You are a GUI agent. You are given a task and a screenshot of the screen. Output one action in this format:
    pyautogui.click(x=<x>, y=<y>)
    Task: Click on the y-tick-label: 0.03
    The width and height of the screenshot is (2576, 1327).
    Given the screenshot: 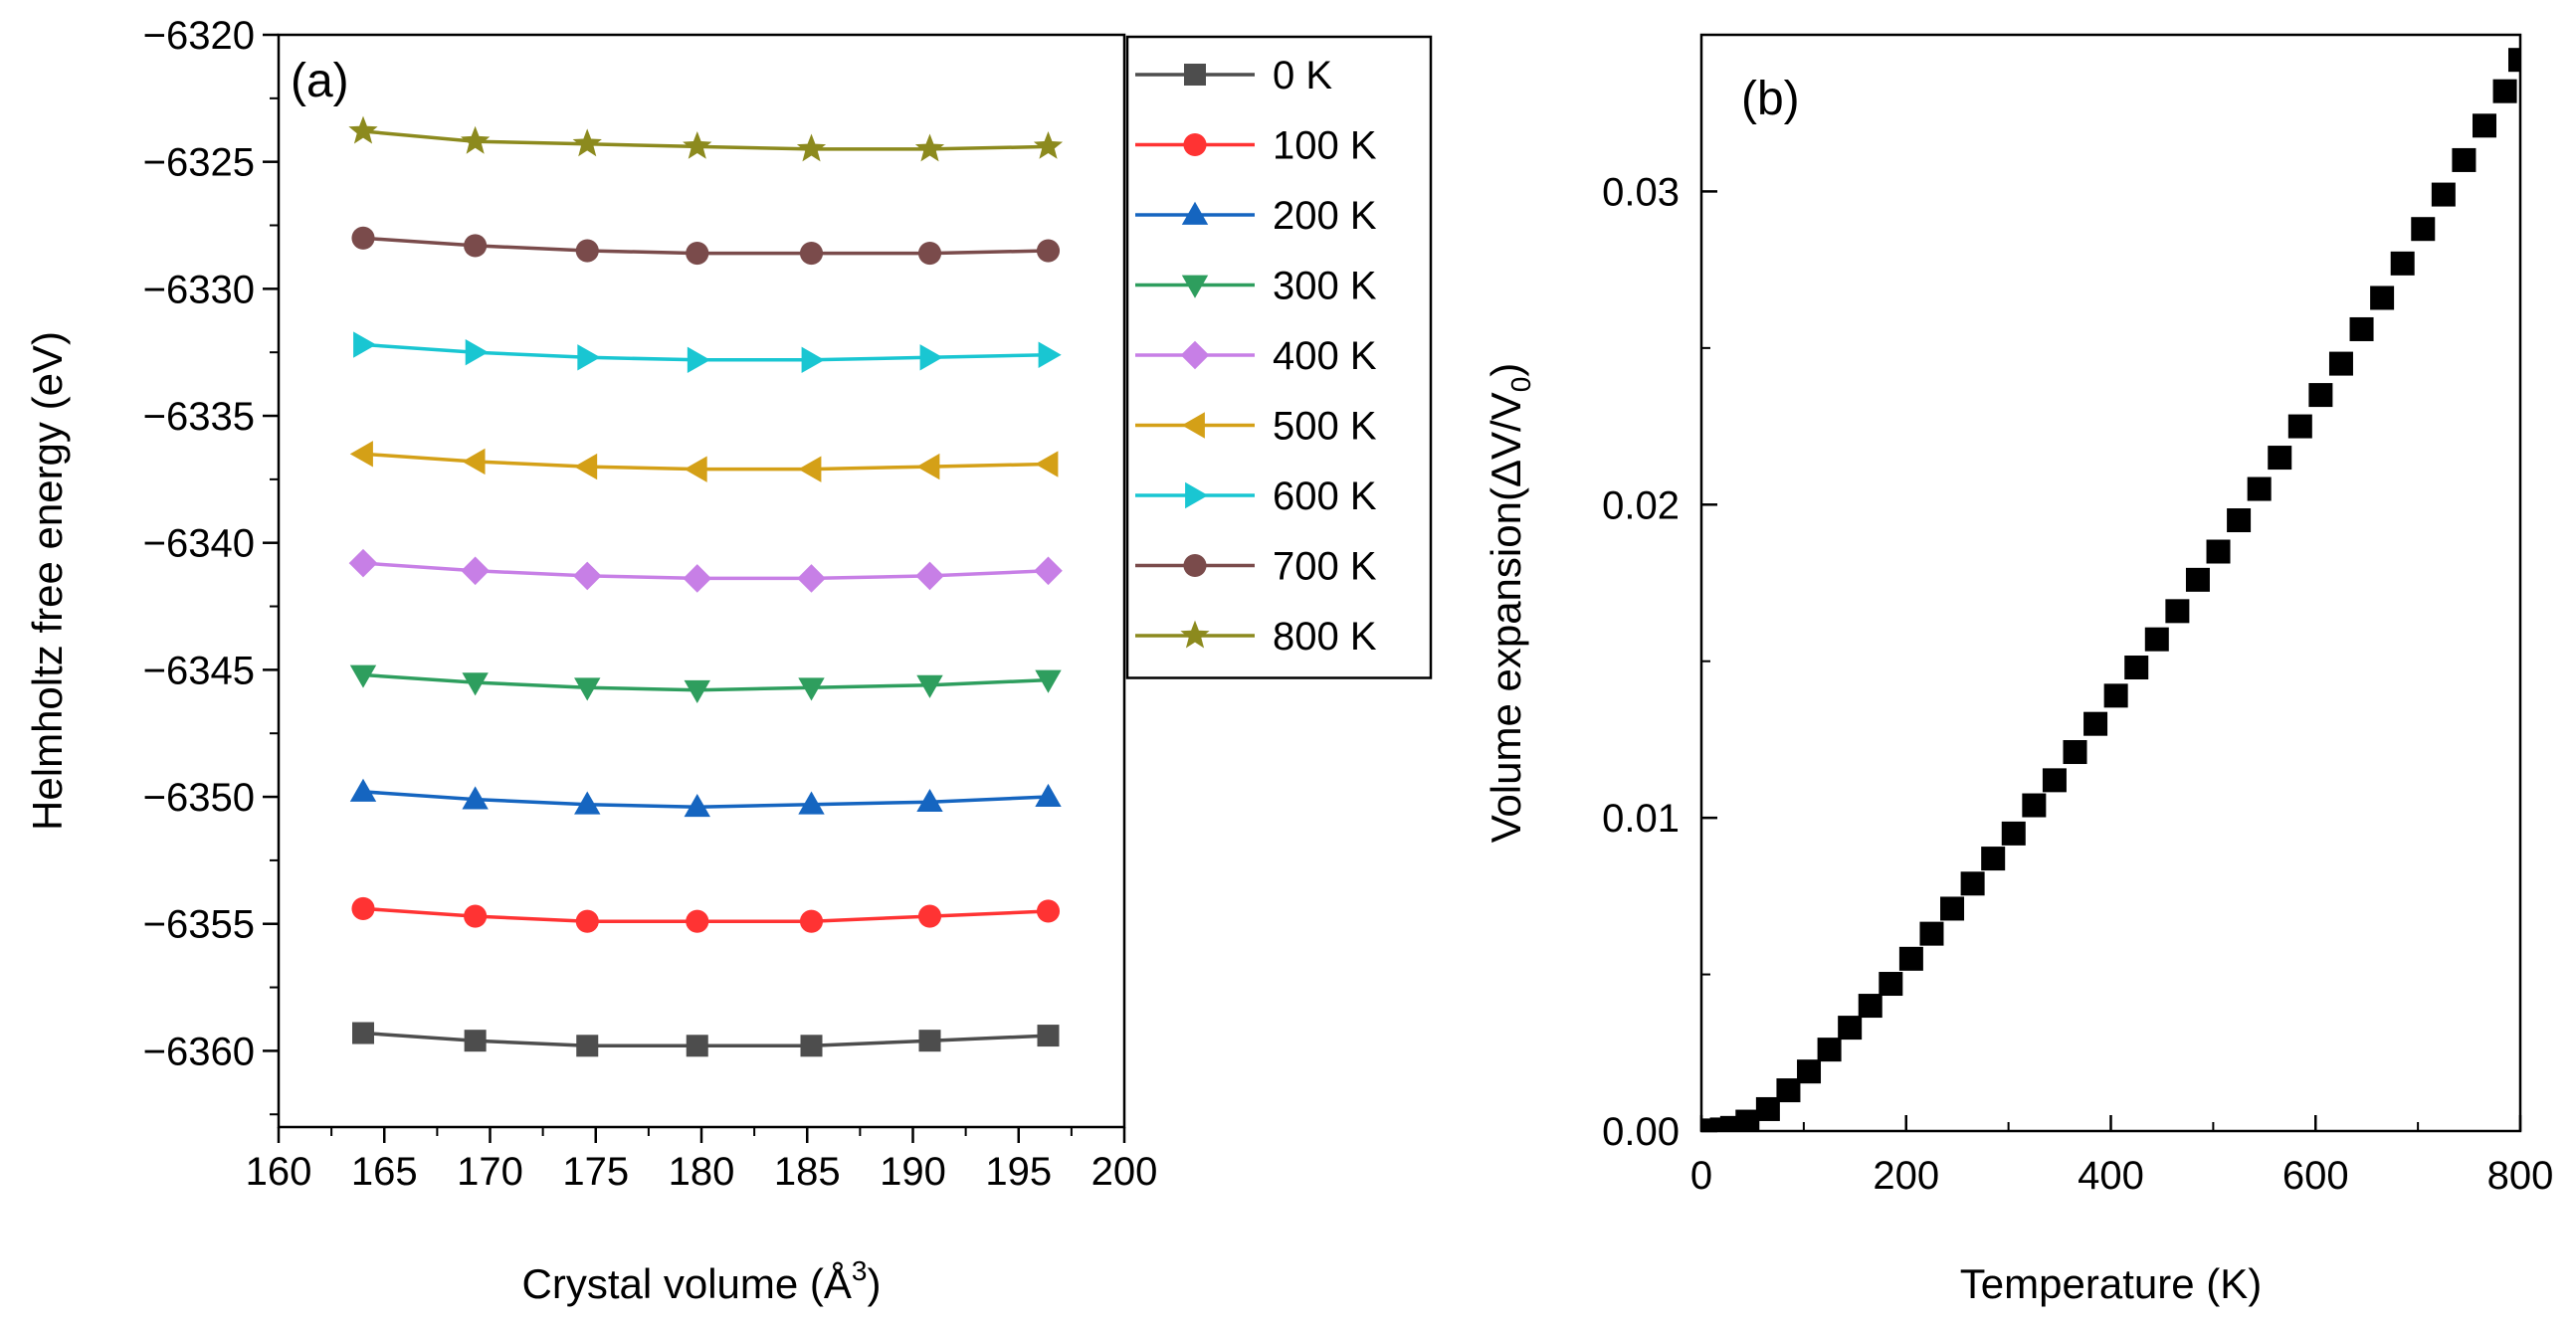 What is the action you would take?
    pyautogui.click(x=1641, y=192)
    